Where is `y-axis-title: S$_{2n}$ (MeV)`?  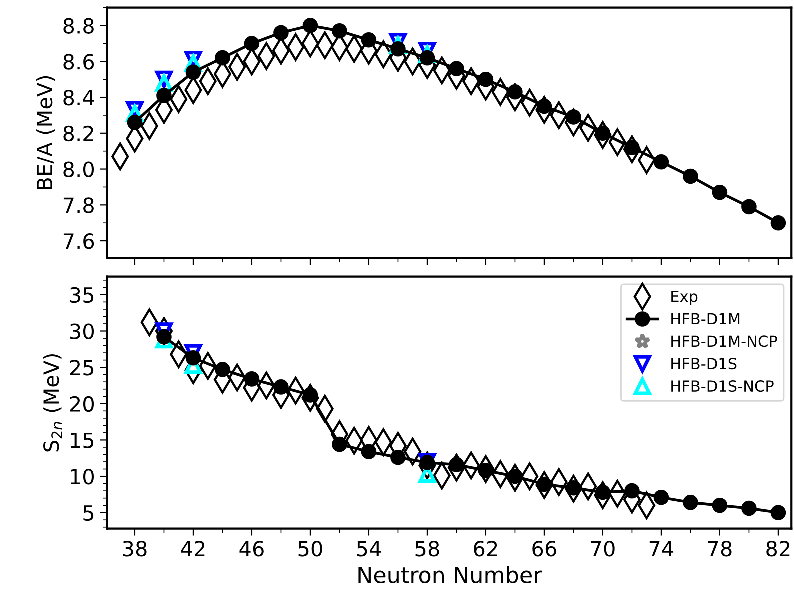
y-axis-title: S$_{2n}$ (MeV) is located at coordinates (52, 403).